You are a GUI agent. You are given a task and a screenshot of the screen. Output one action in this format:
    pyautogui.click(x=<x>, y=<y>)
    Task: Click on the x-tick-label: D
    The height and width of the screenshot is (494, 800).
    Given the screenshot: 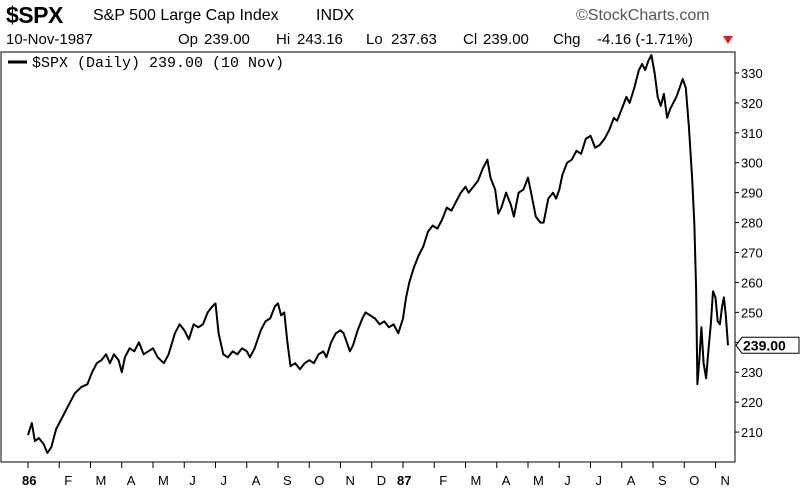 What is the action you would take?
    pyautogui.click(x=381, y=480)
    